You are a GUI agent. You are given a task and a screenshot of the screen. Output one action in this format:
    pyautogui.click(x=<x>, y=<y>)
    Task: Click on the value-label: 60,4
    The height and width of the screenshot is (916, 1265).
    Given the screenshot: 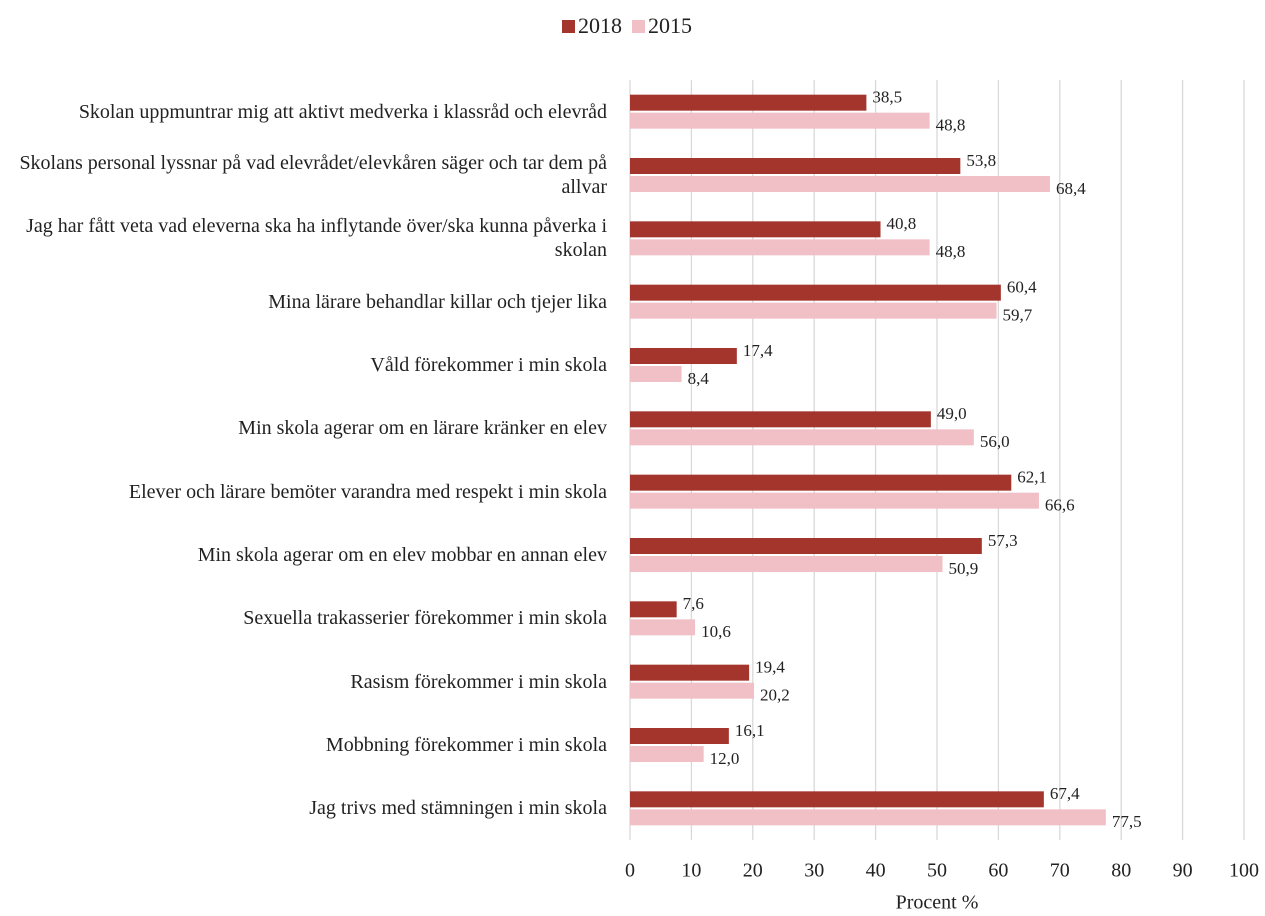 What is the action you would take?
    pyautogui.click(x=1022, y=287)
    